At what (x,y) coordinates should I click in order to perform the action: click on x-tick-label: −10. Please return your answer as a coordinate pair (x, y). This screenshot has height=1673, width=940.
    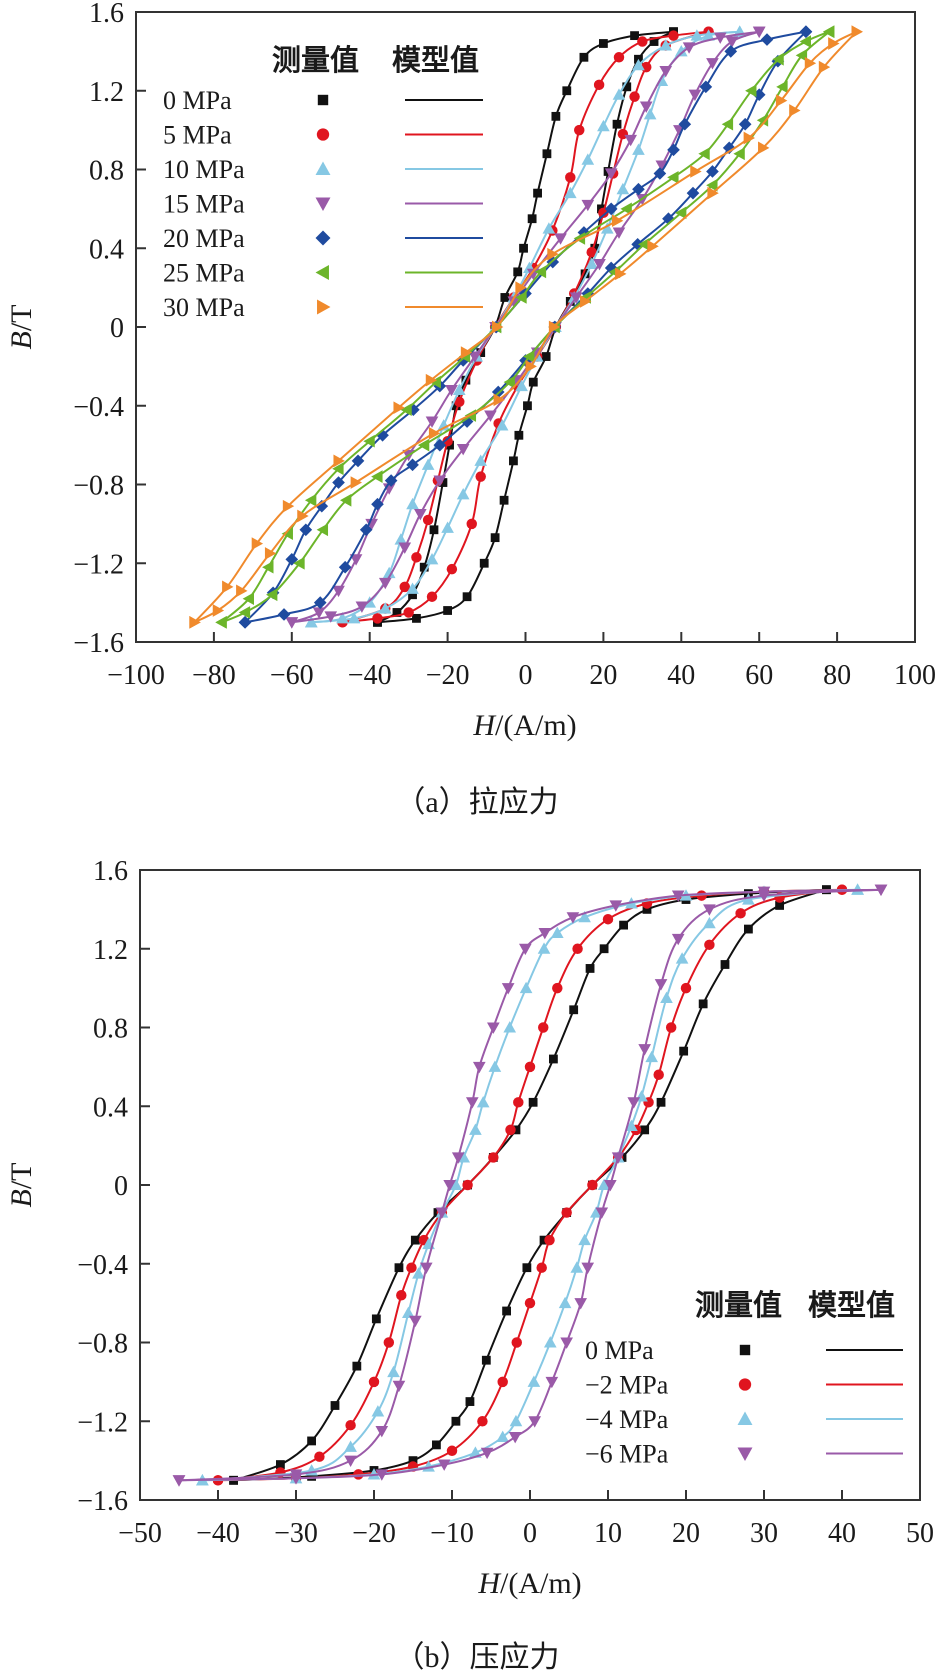
    Looking at the image, I should click on (452, 1533).